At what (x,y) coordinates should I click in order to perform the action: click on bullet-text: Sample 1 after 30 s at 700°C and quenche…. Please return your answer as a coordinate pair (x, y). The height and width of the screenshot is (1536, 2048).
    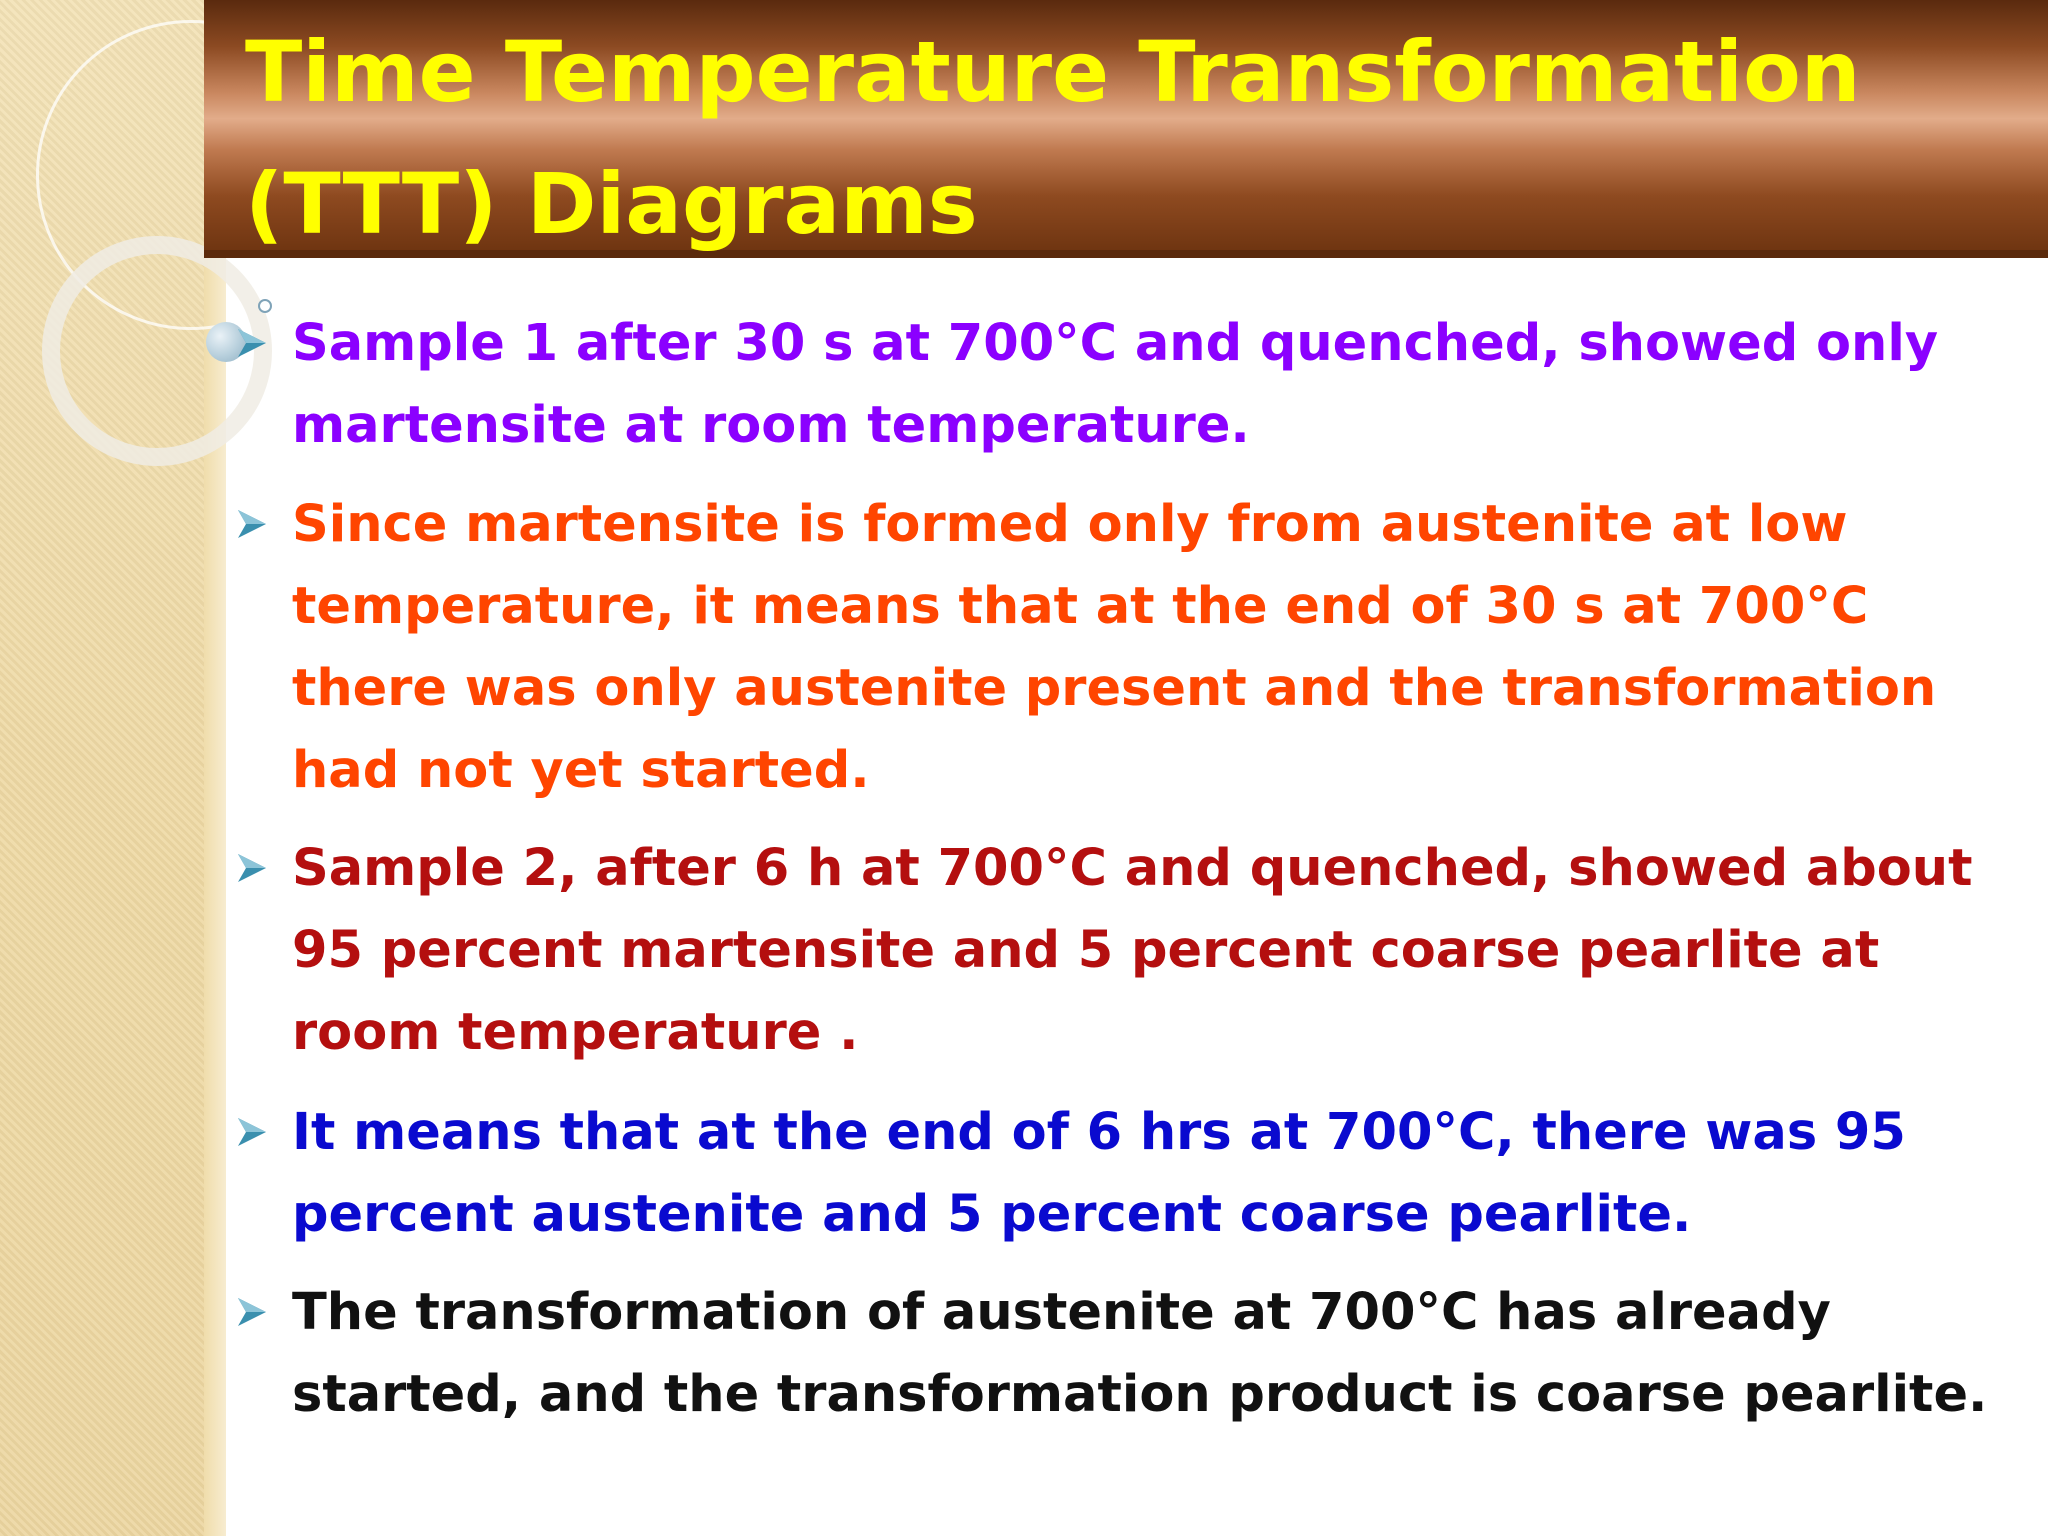
    Looking at the image, I should click on (1115, 384).